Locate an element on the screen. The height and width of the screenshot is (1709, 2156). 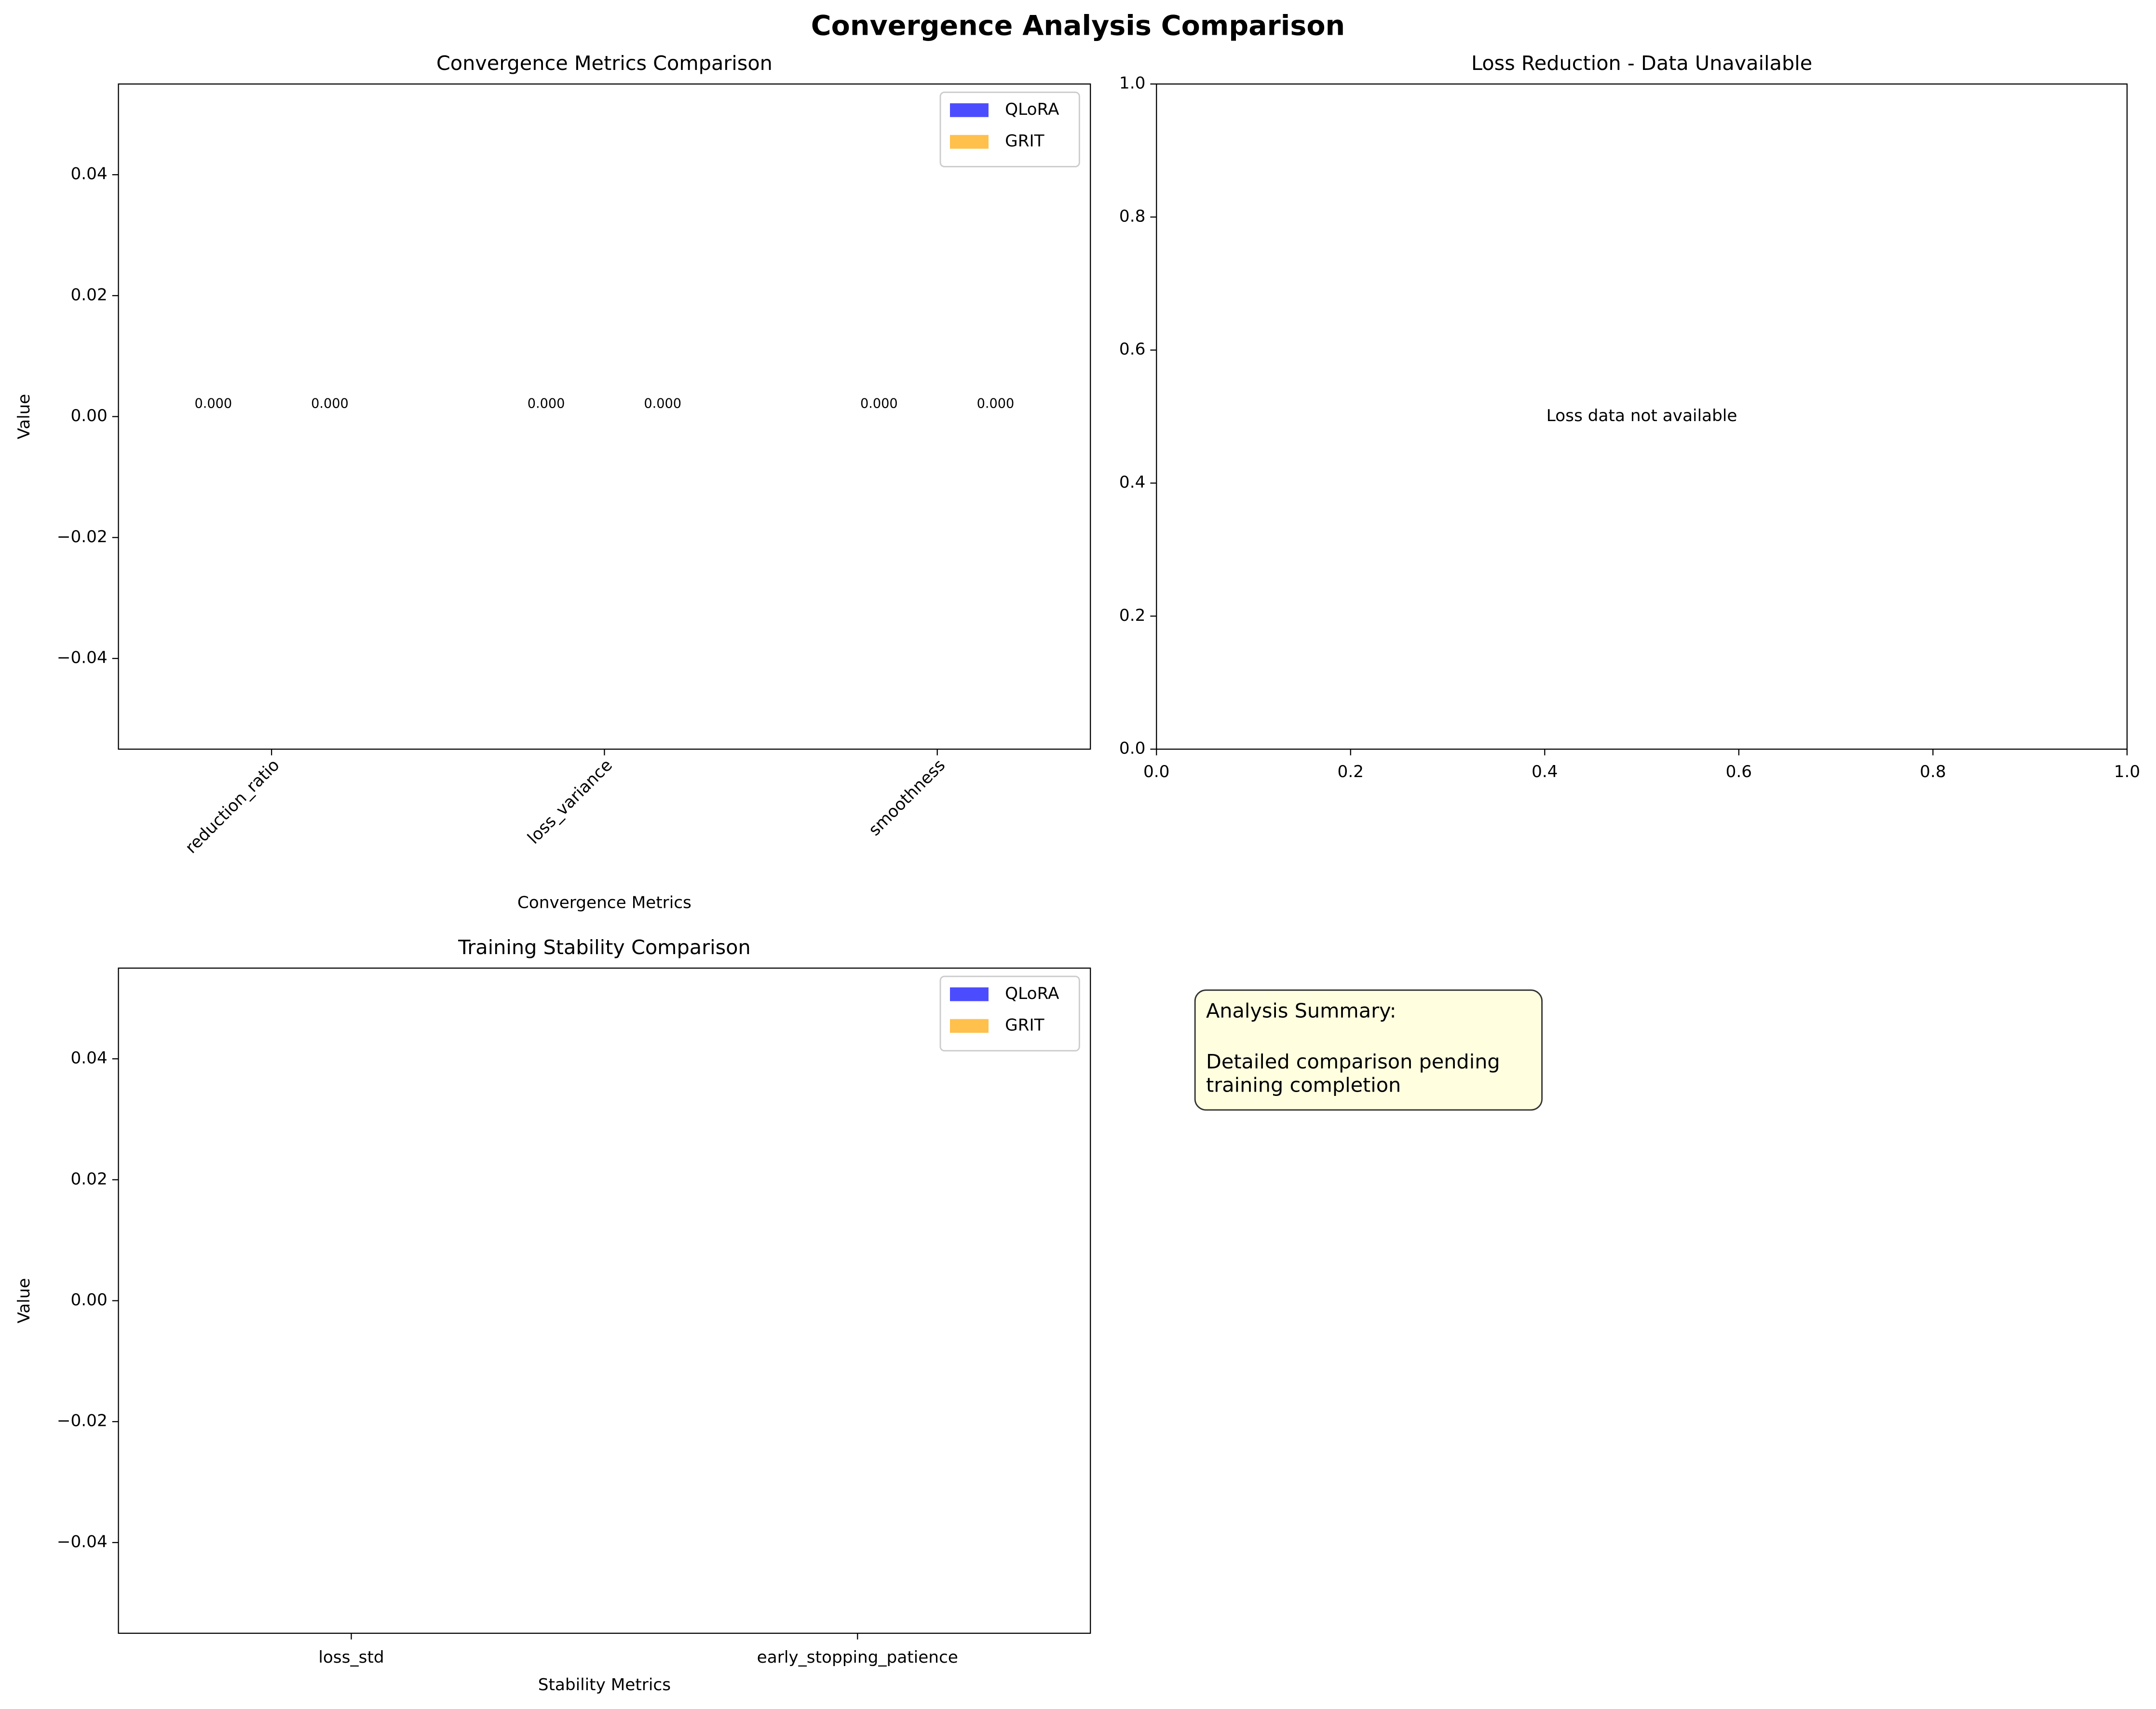
y-tick-label: 0.8 is located at coordinates (1132, 216).